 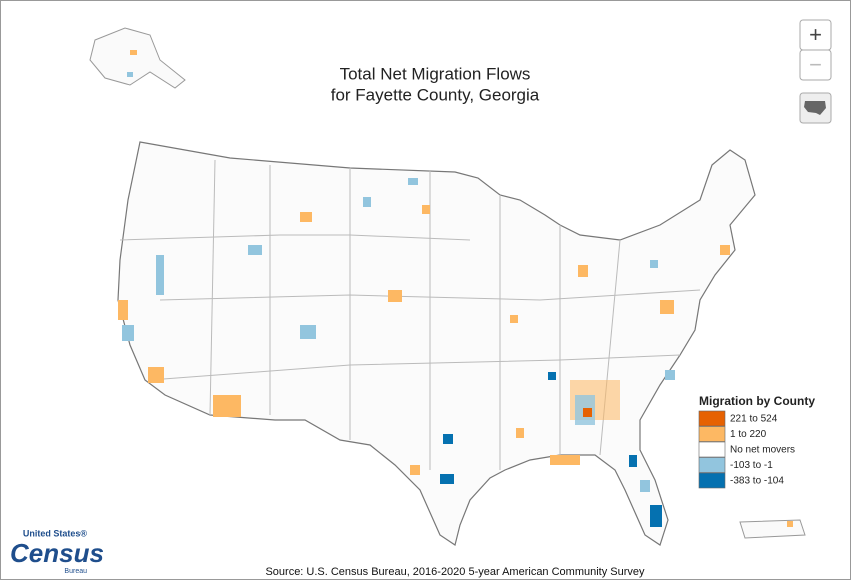 What do you see at coordinates (435, 73) in the screenshot?
I see `map-title: Total Net Migration Flows` at bounding box center [435, 73].